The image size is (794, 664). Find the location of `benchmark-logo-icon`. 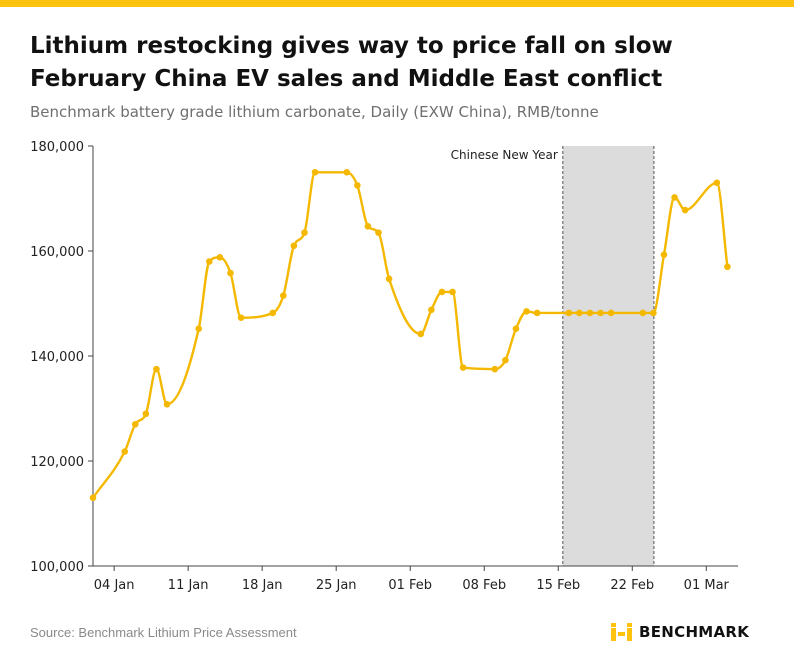

benchmark-logo-icon is located at coordinates (621, 632).